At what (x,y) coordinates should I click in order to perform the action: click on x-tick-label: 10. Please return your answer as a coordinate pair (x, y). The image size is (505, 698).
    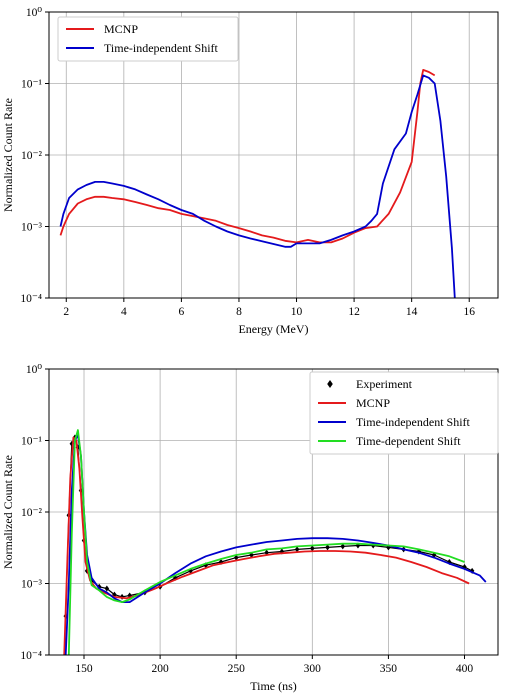
    Looking at the image, I should click on (297, 312).